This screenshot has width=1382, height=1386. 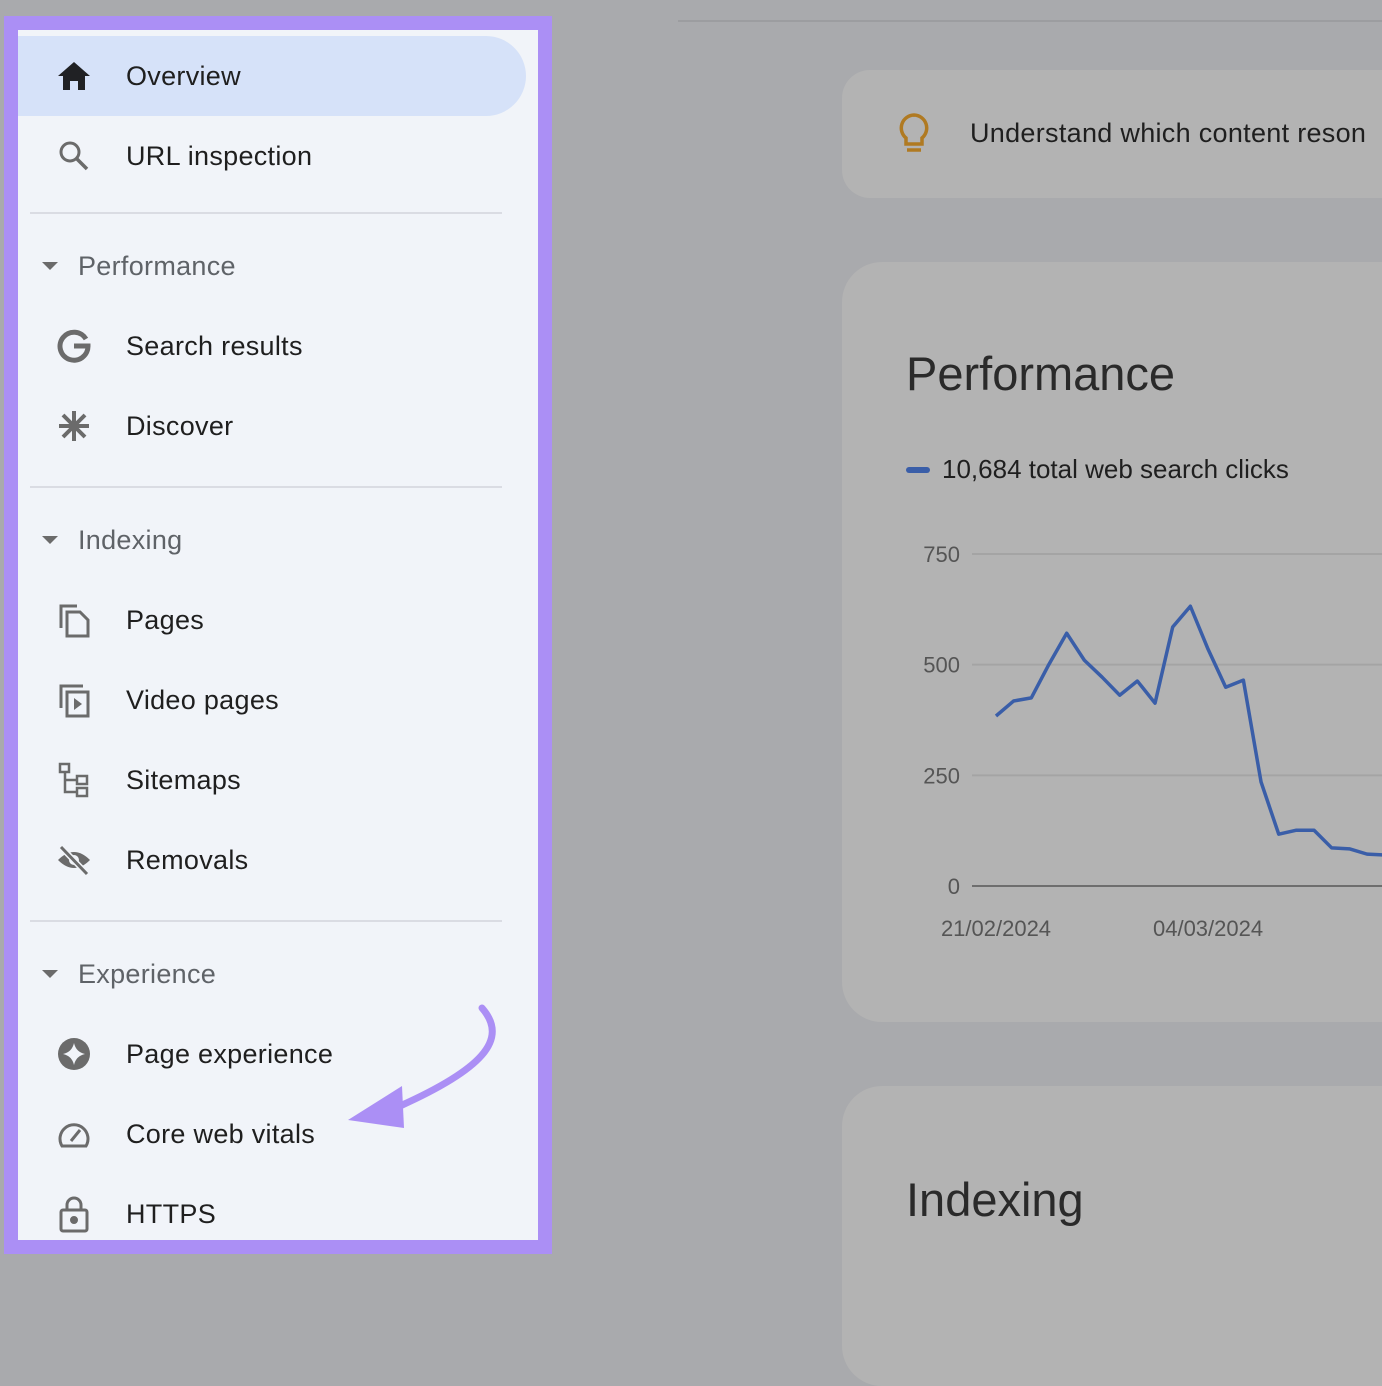 I want to click on video-pages-icon, so click(x=74, y=700).